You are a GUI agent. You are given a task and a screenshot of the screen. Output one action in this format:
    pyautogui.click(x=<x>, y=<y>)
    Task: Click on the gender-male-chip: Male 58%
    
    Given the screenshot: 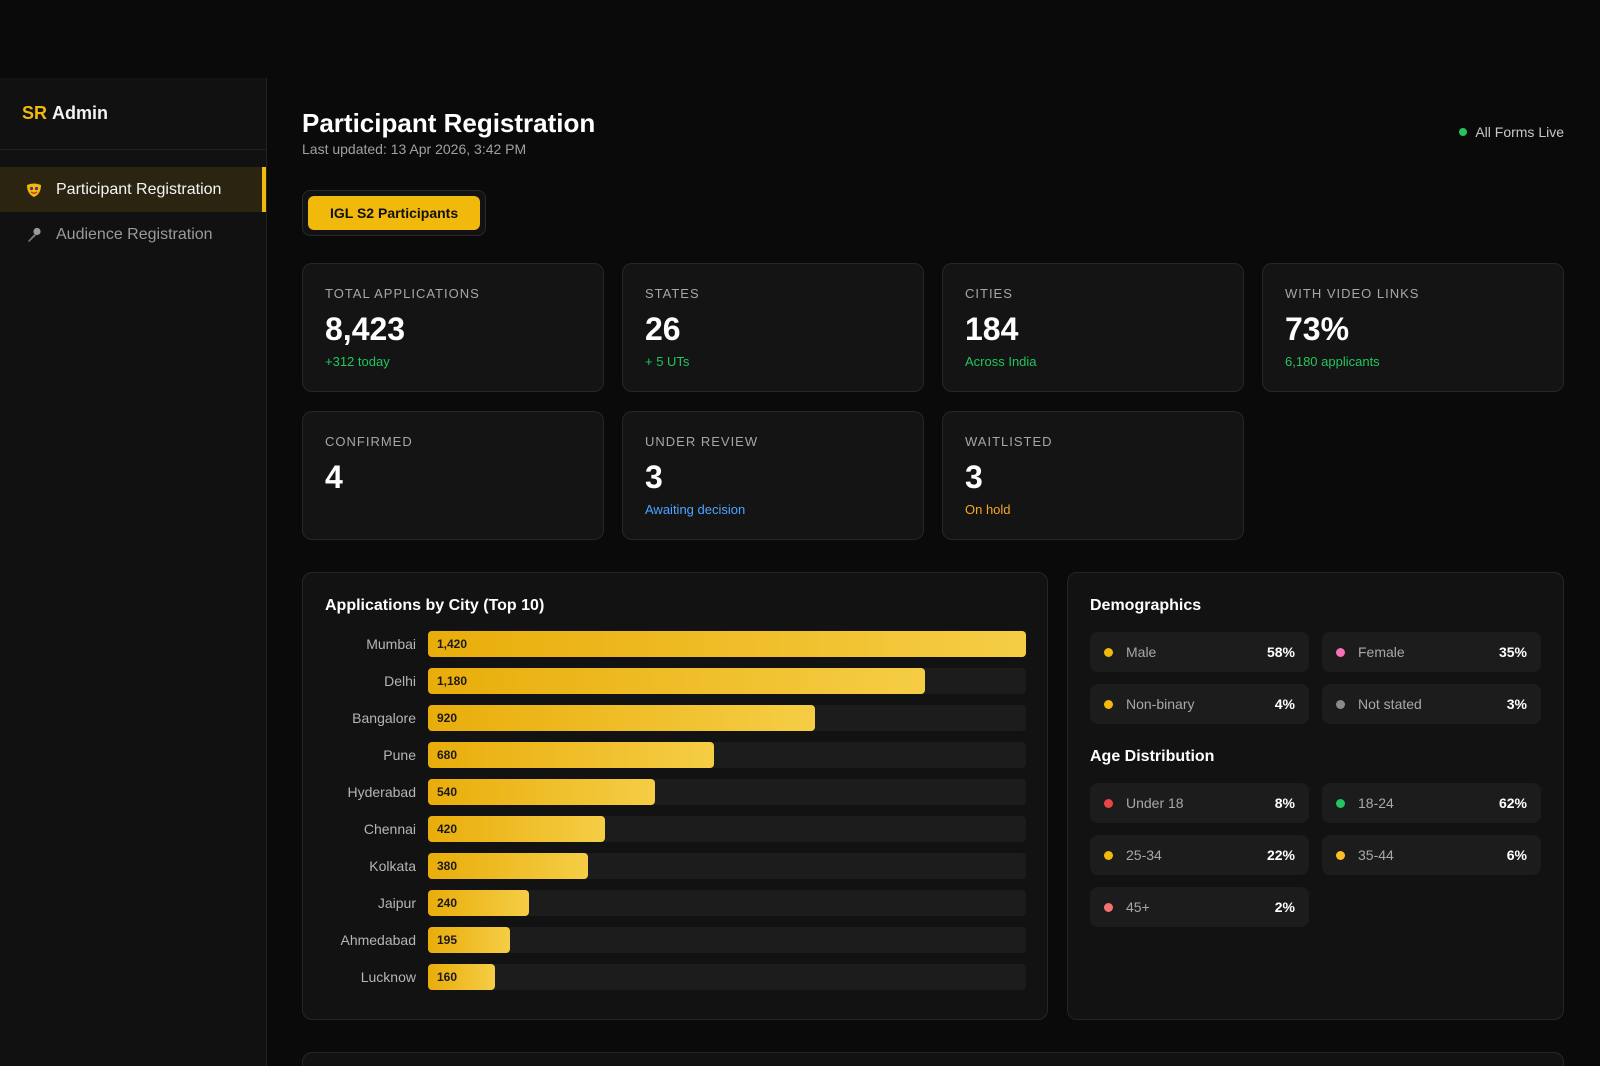 What is the action you would take?
    pyautogui.click(x=1199, y=652)
    